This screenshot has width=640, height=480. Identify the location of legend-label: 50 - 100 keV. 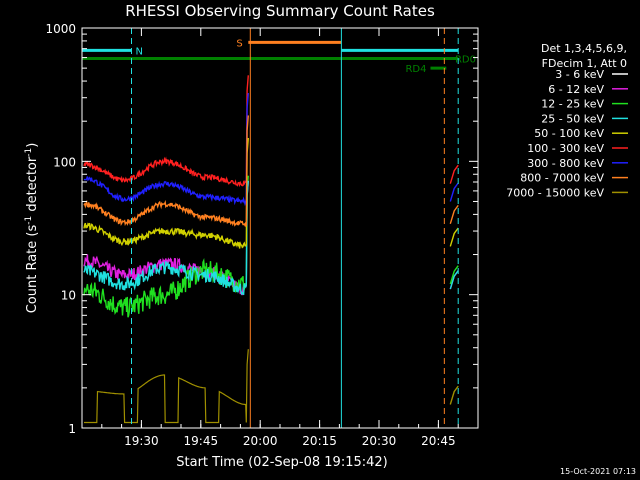
(569, 133).